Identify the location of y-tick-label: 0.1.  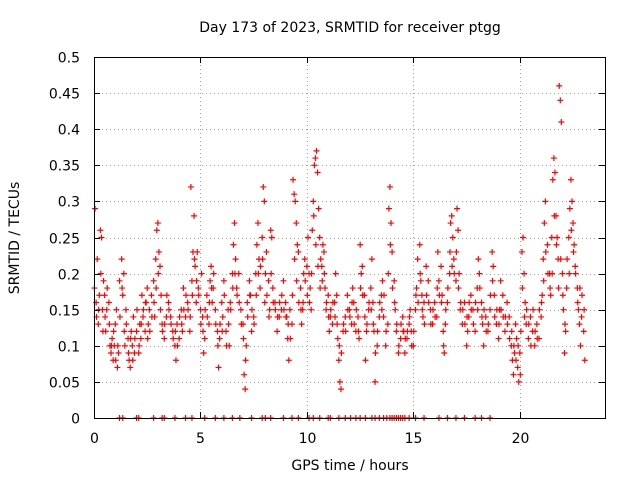
(69, 348).